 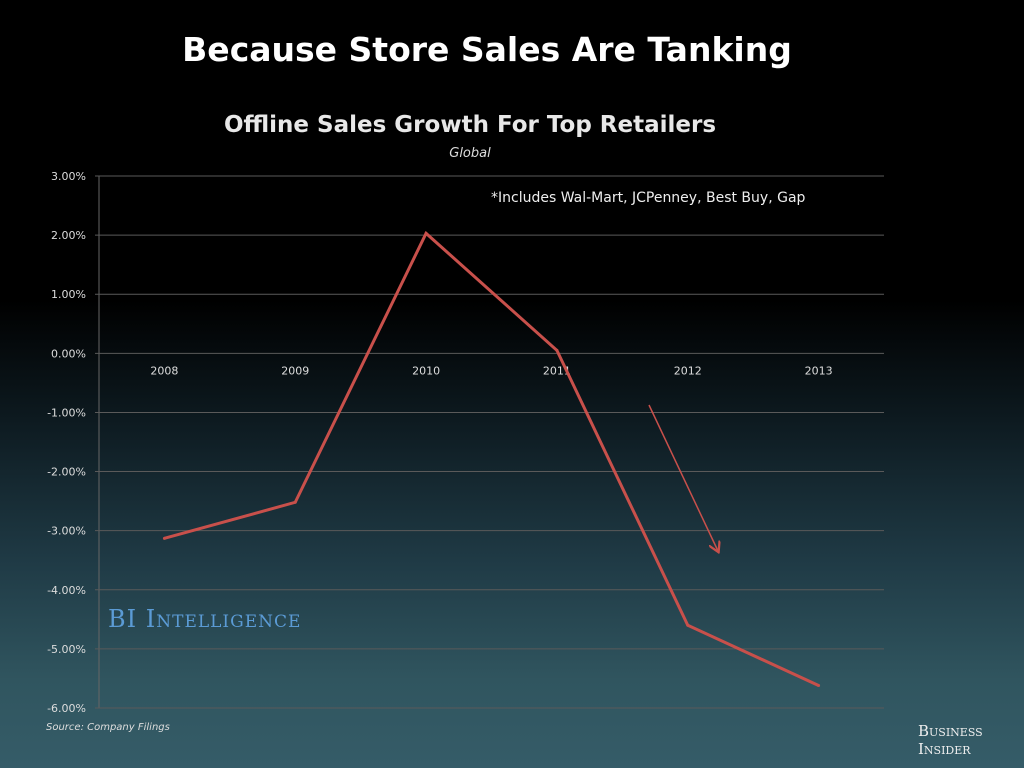 What do you see at coordinates (295, 370) in the screenshot?
I see `x-tick-label: 2009` at bounding box center [295, 370].